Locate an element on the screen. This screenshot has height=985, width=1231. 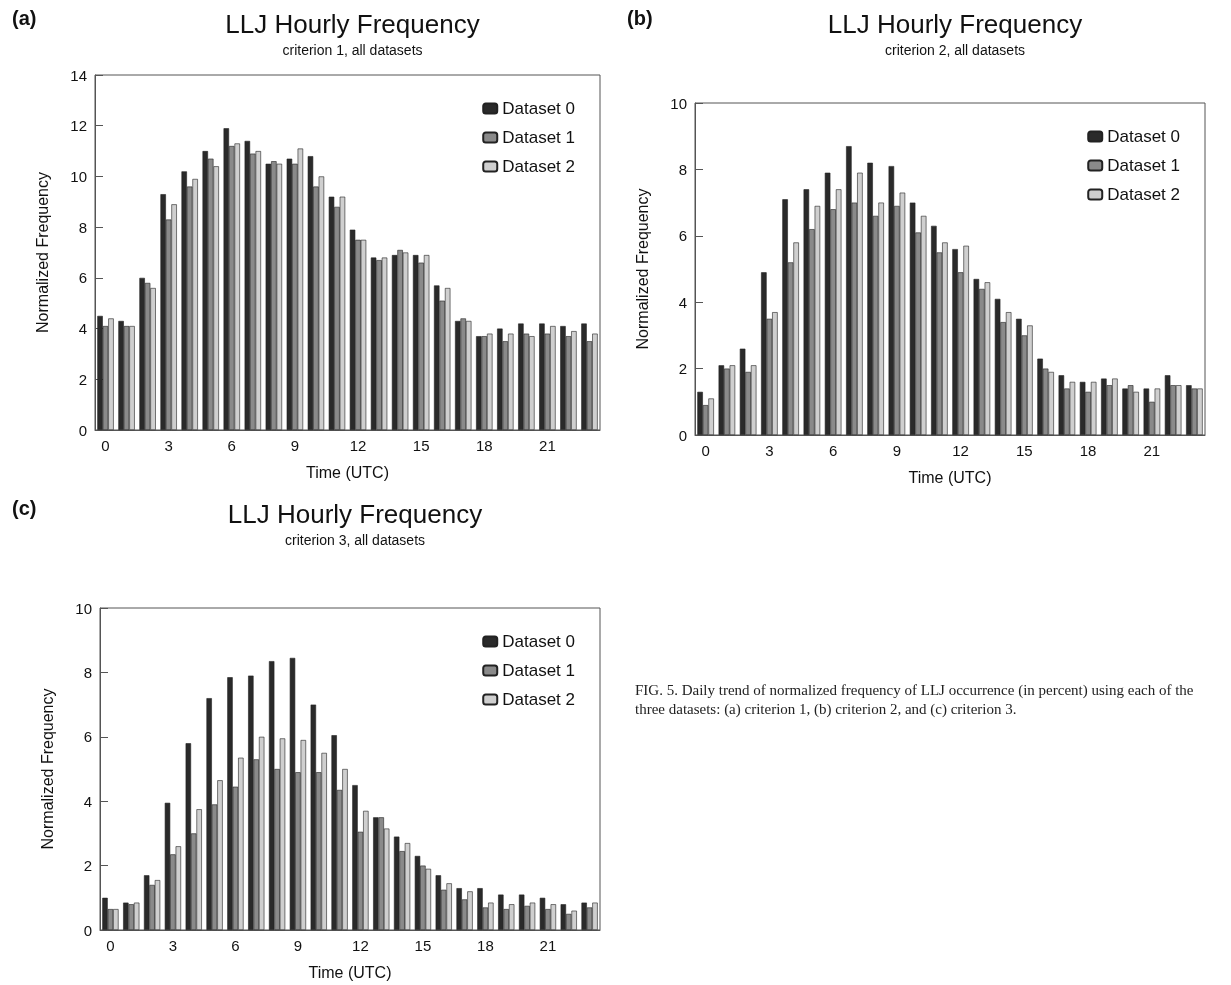
chart-subtitle: criterion 3, all datasets is located at coordinates (355, 540).